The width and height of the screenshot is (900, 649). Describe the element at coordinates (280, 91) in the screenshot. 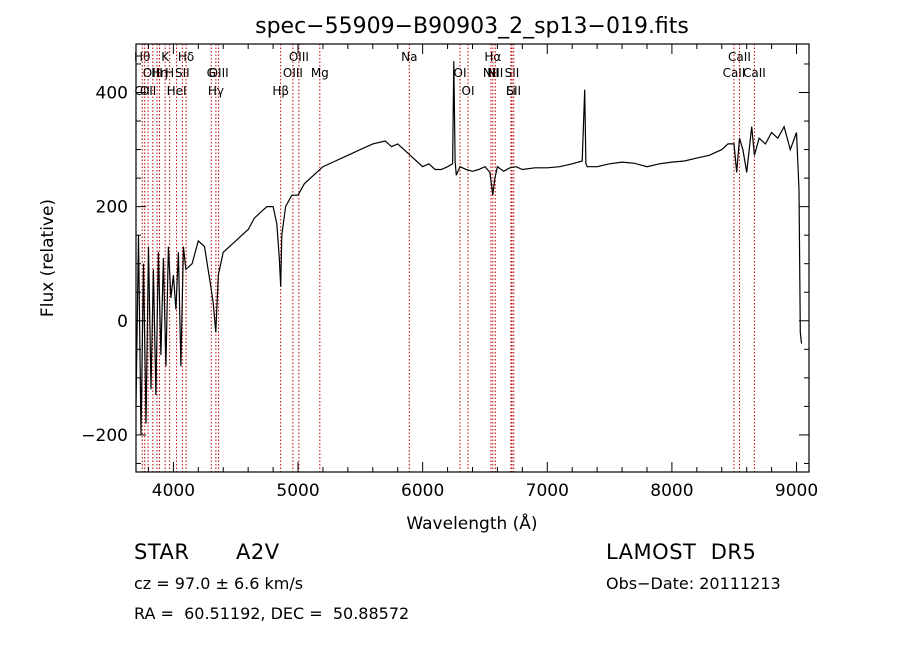

I see `spectral-line-label: Hβ` at that location.